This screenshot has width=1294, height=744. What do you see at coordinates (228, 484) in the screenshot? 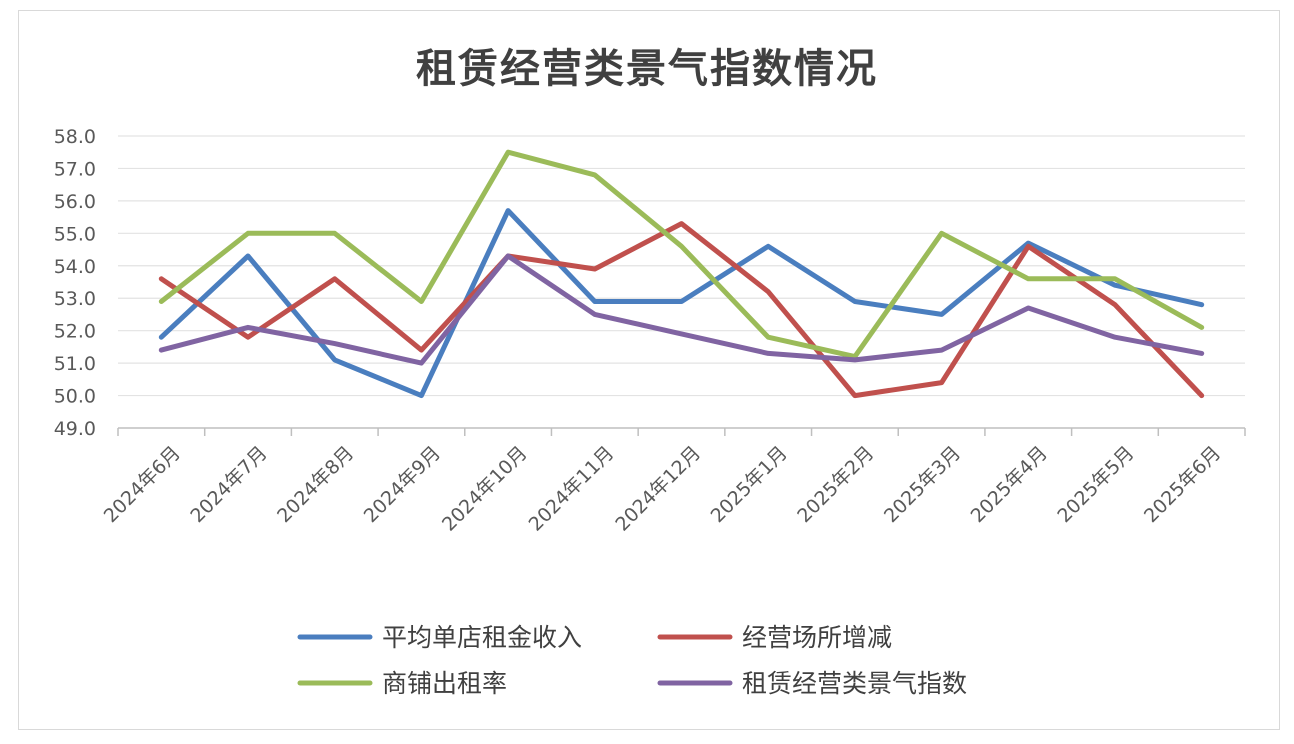
I see `x-tick-label: 2024年7月` at bounding box center [228, 484].